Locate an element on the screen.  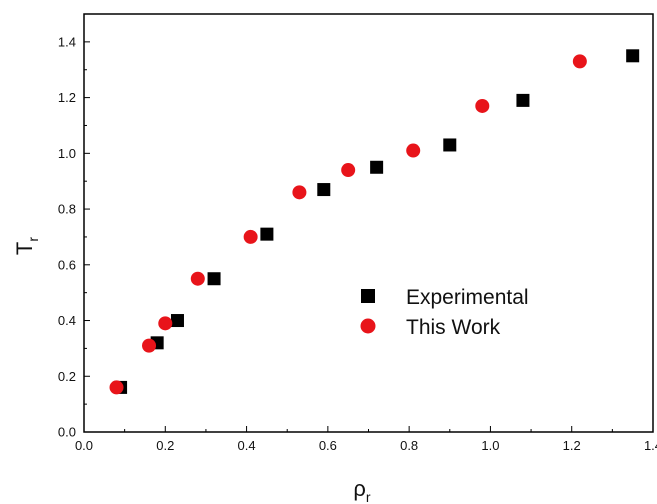
y-axis-label: Tr is located at coordinates (26, 246).